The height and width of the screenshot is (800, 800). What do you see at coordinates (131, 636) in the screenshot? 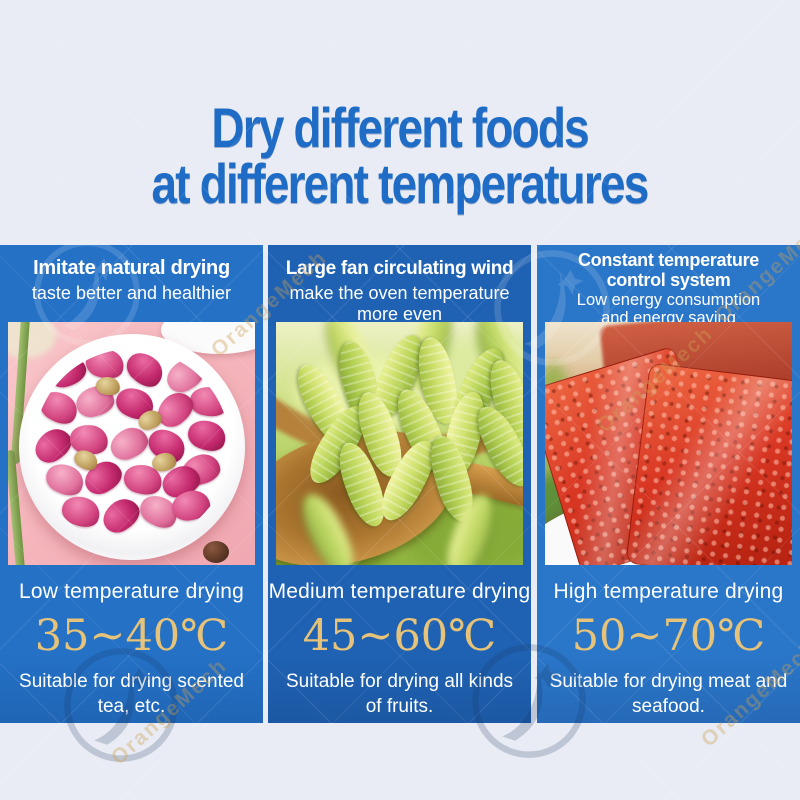
I see `column1-temperature-range: 35~40℃` at bounding box center [131, 636].